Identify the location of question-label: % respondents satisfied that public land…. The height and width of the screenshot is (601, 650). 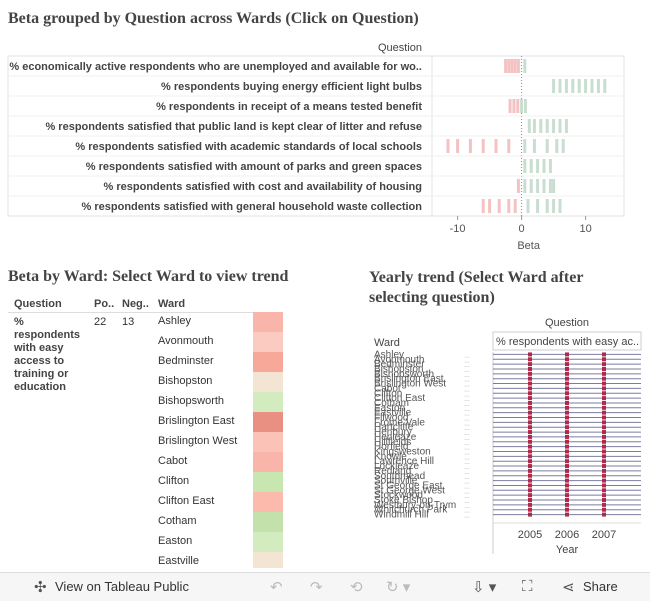
(233, 127).